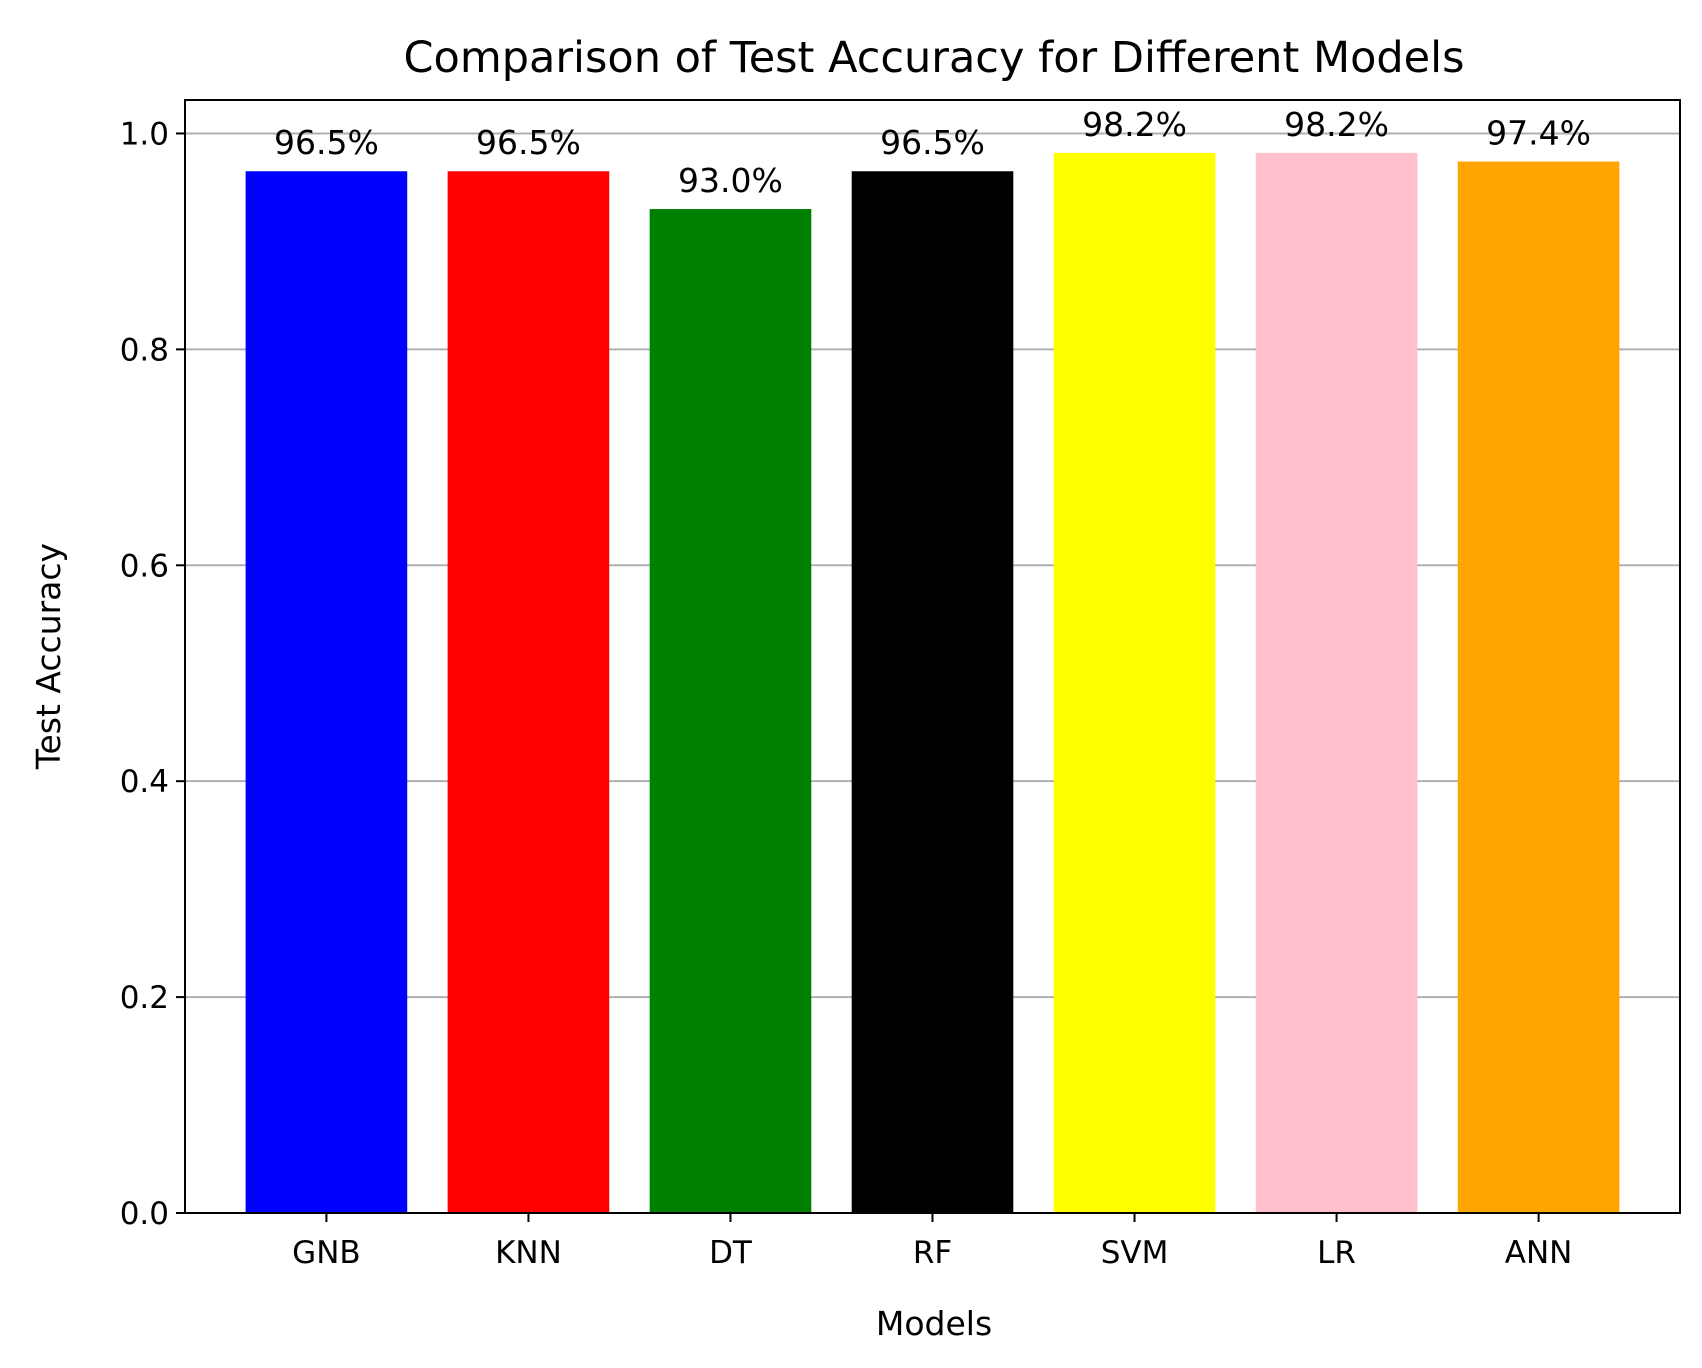  What do you see at coordinates (1539, 1253) in the screenshot?
I see `x-tick-label-ann: ANN` at bounding box center [1539, 1253].